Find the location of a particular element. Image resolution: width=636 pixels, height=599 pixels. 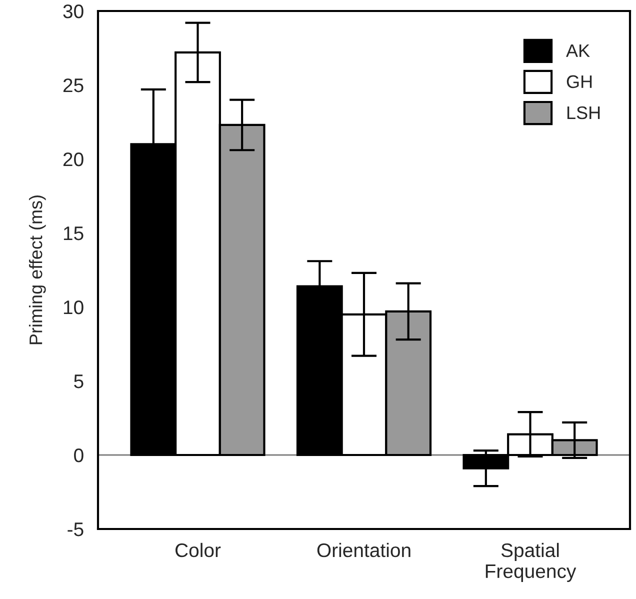

y-tick-label: 5 is located at coordinates (79, 381).